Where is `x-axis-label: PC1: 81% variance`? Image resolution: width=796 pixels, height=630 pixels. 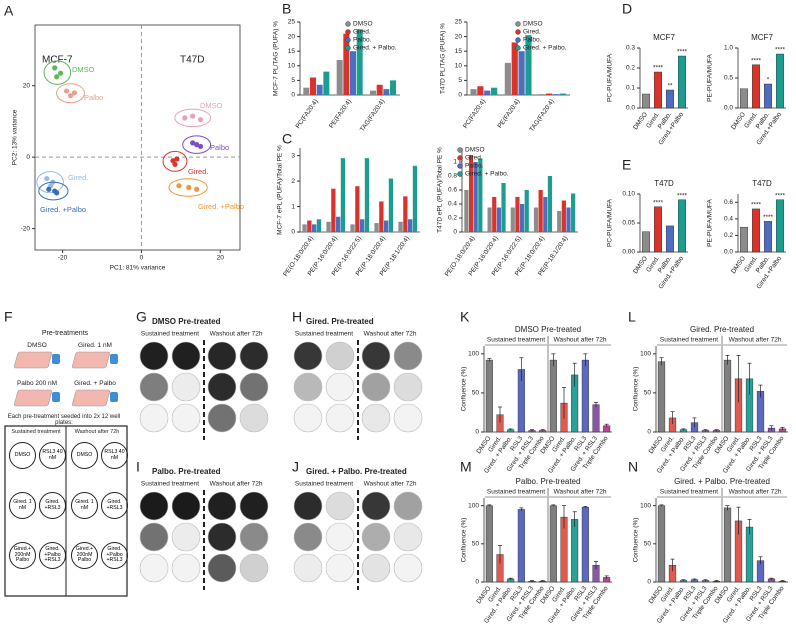 x-axis-label: PC1: 81% variance is located at coordinates (138, 268).